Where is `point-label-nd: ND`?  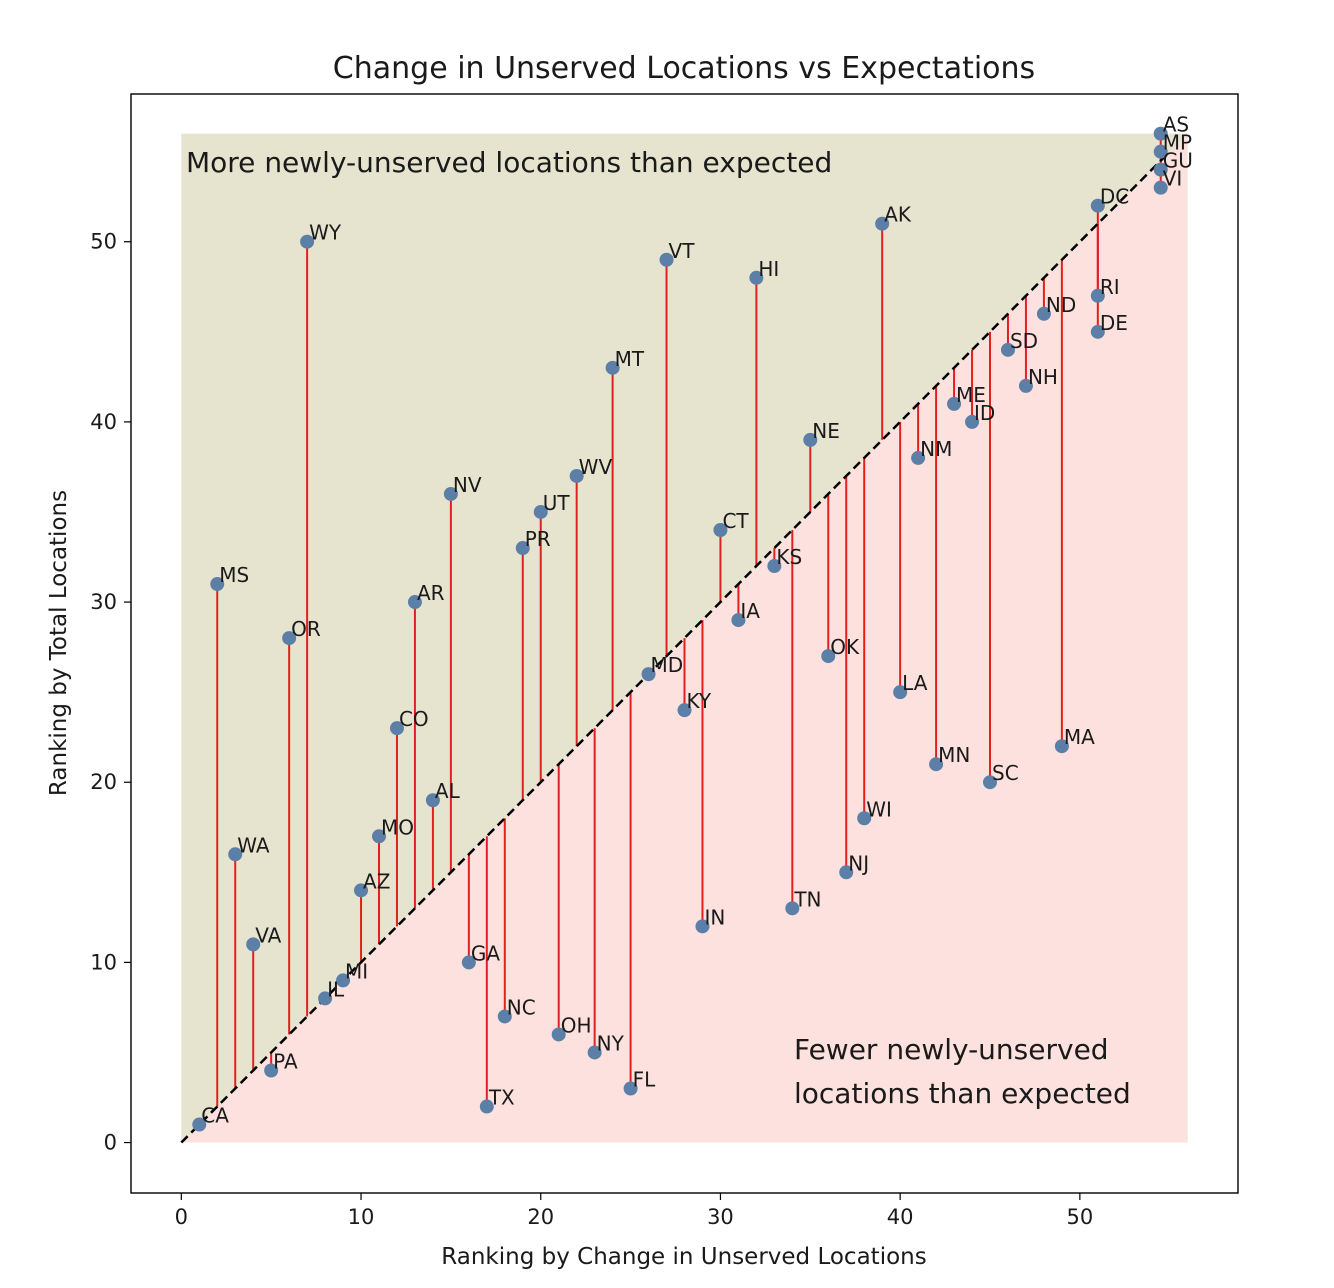 point-label-nd: ND is located at coordinates (1061, 305).